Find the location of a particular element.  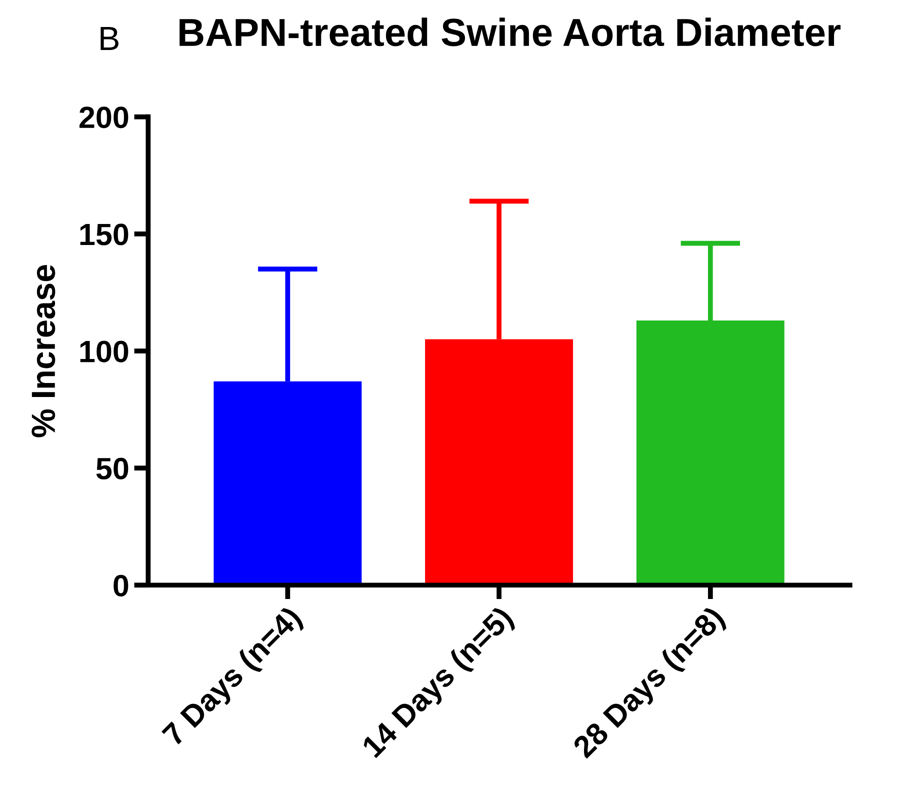

y-tick-label: 0 is located at coordinates (121, 585).